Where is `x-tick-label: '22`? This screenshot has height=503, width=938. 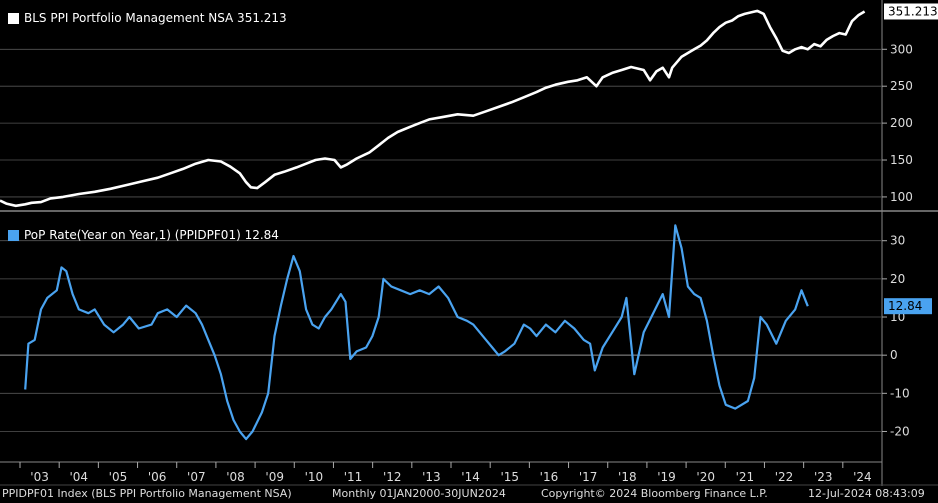
x-tick-label: '22 is located at coordinates (784, 477).